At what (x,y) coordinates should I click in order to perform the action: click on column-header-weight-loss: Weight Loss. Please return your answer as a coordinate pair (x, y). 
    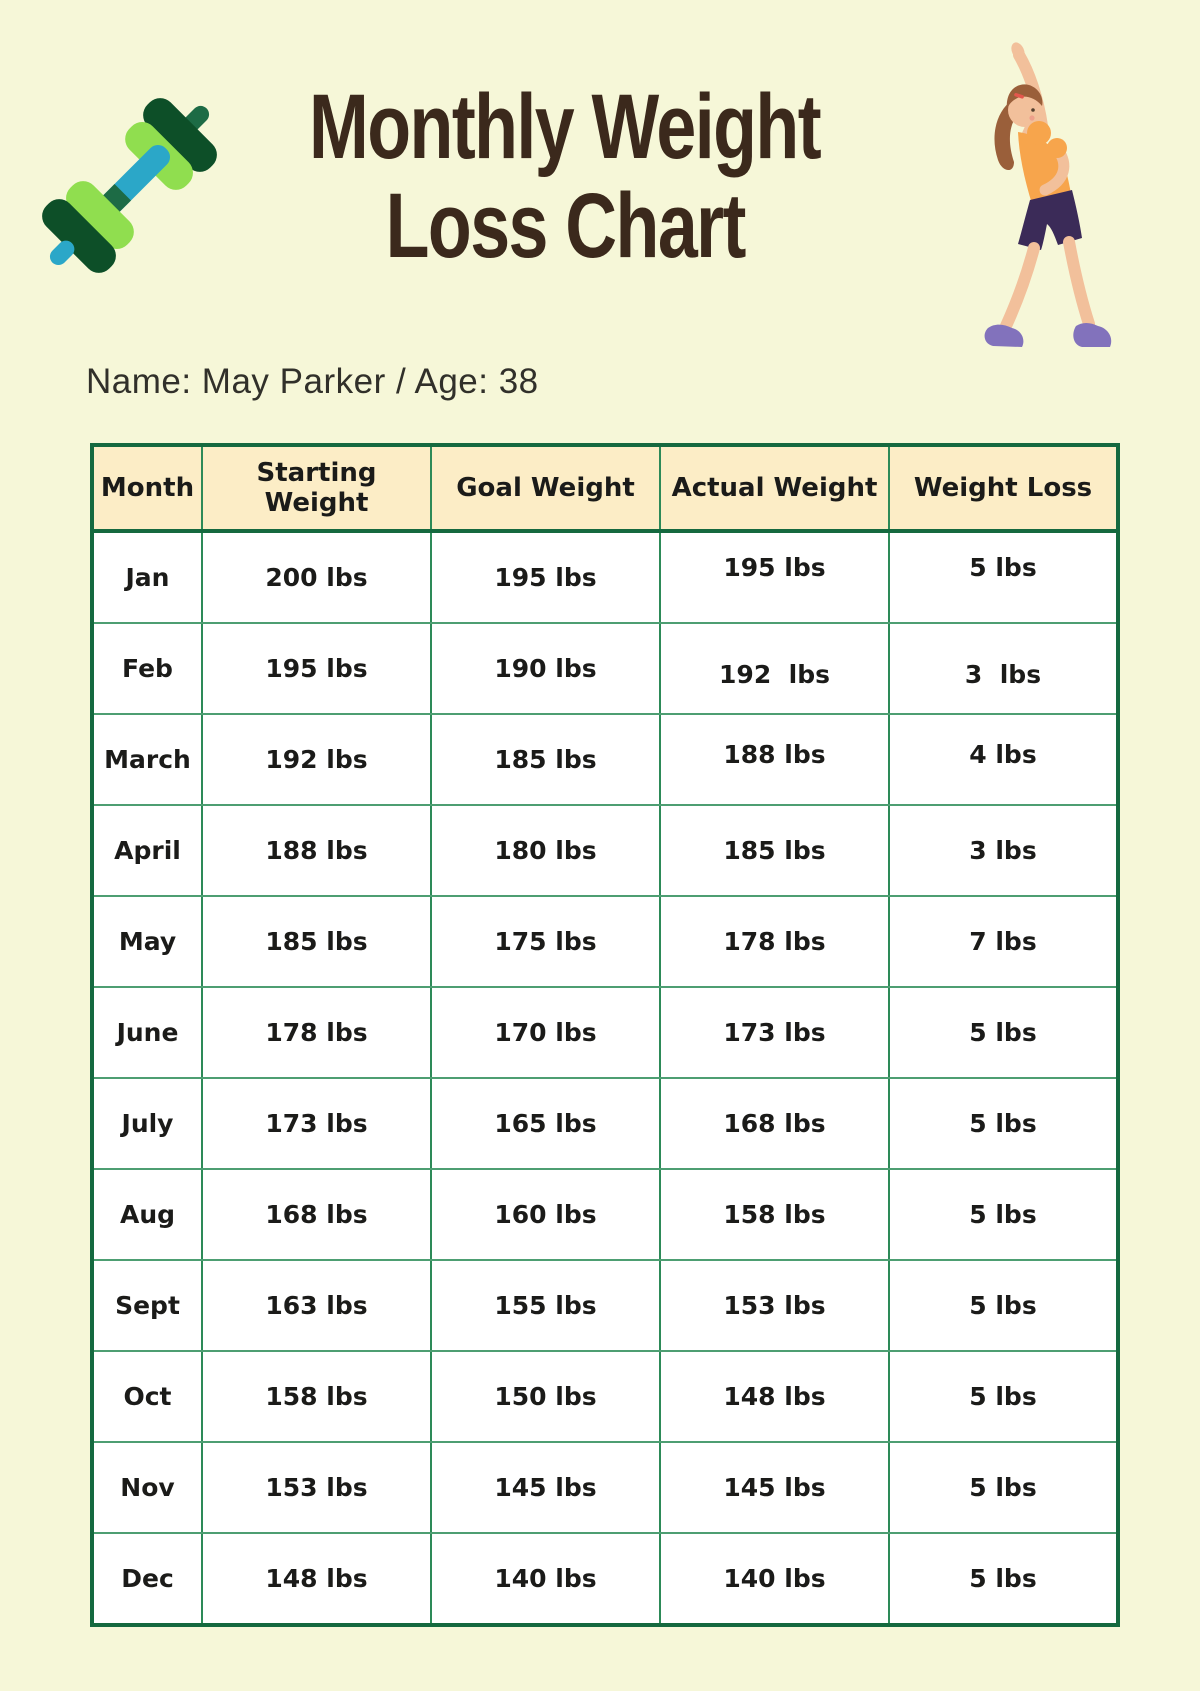
    Looking at the image, I should click on (1003, 489).